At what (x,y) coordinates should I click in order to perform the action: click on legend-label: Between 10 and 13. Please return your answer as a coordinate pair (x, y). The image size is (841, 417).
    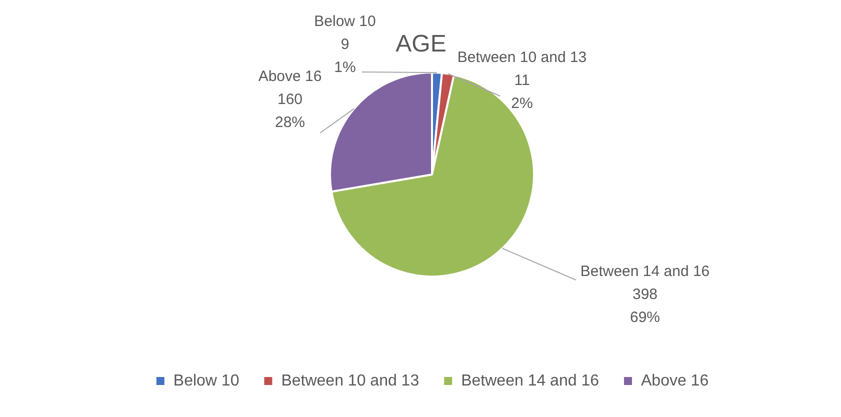
    Looking at the image, I should click on (350, 381).